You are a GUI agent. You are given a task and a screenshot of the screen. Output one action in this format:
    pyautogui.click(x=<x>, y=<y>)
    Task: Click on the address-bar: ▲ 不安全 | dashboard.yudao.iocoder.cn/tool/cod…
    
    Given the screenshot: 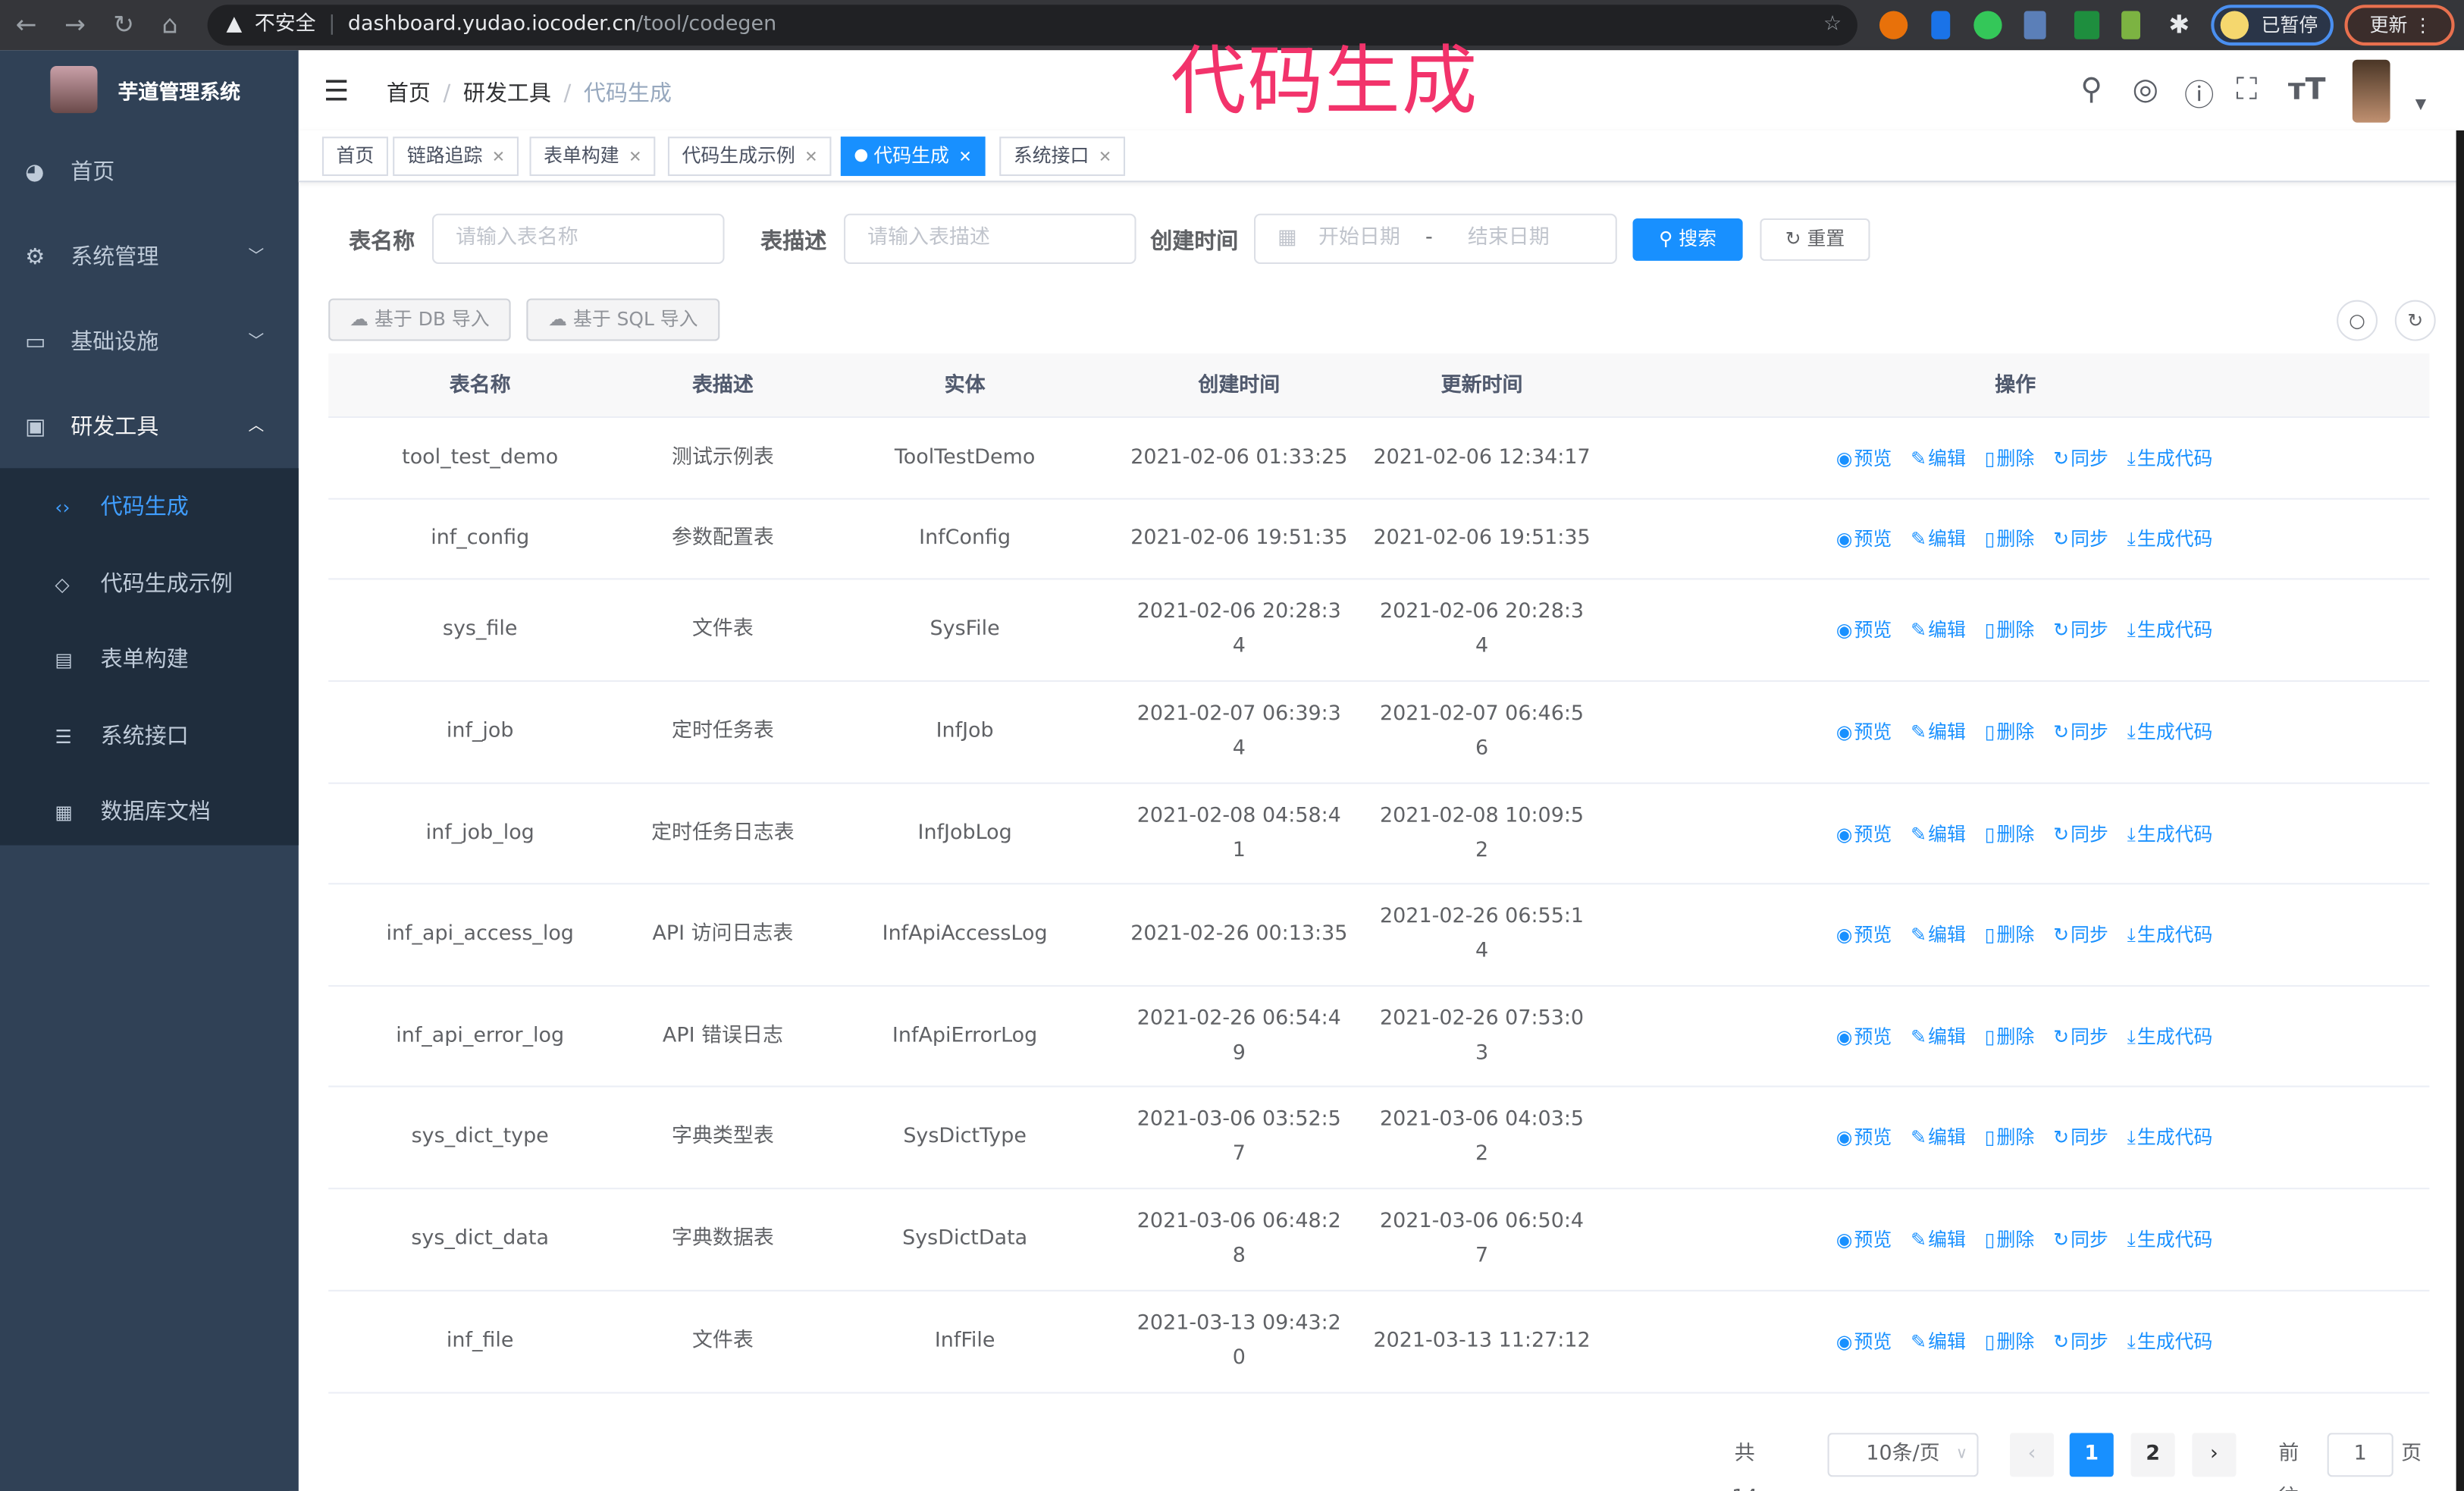 What is the action you would take?
    pyautogui.click(x=1032, y=25)
    